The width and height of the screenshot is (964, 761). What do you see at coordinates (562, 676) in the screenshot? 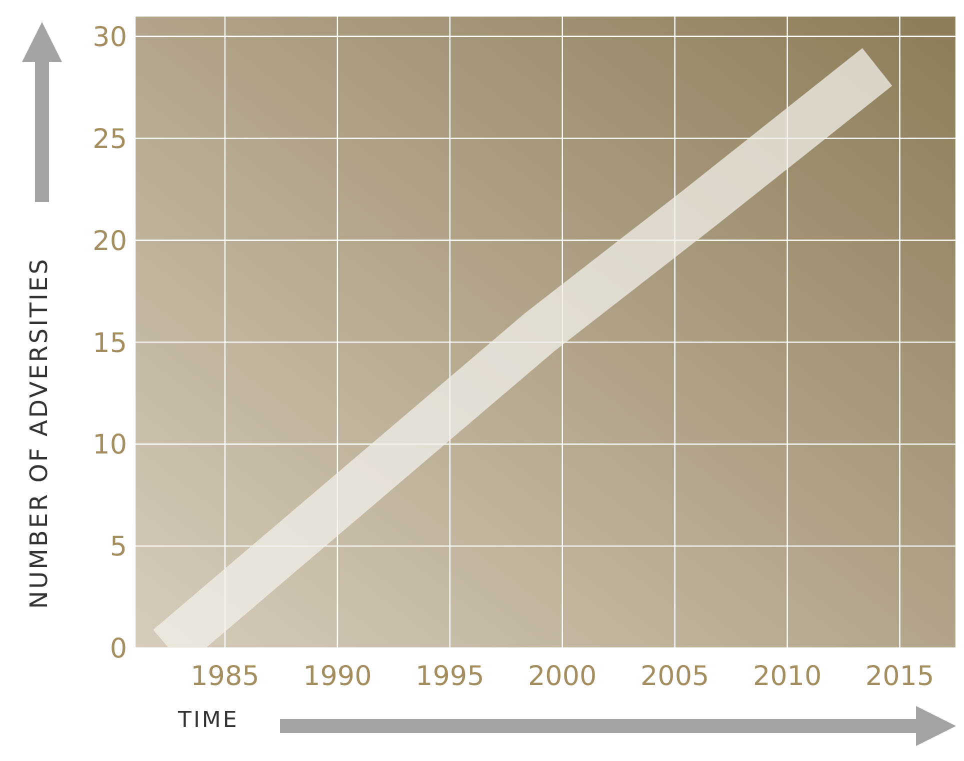
I see `x-tick-label: 2000` at bounding box center [562, 676].